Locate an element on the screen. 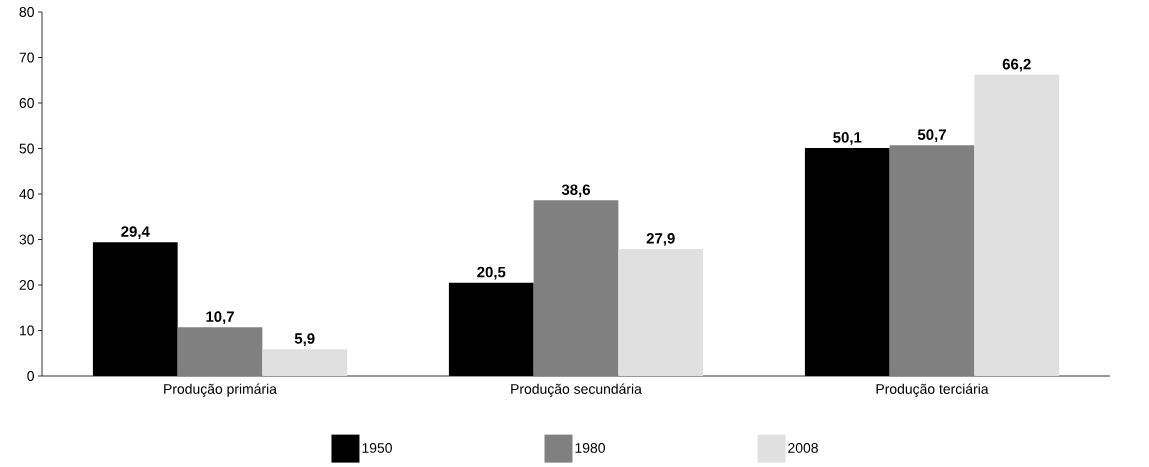 This screenshot has height=467, width=1149. y-tick-label: 30 is located at coordinates (26, 239).